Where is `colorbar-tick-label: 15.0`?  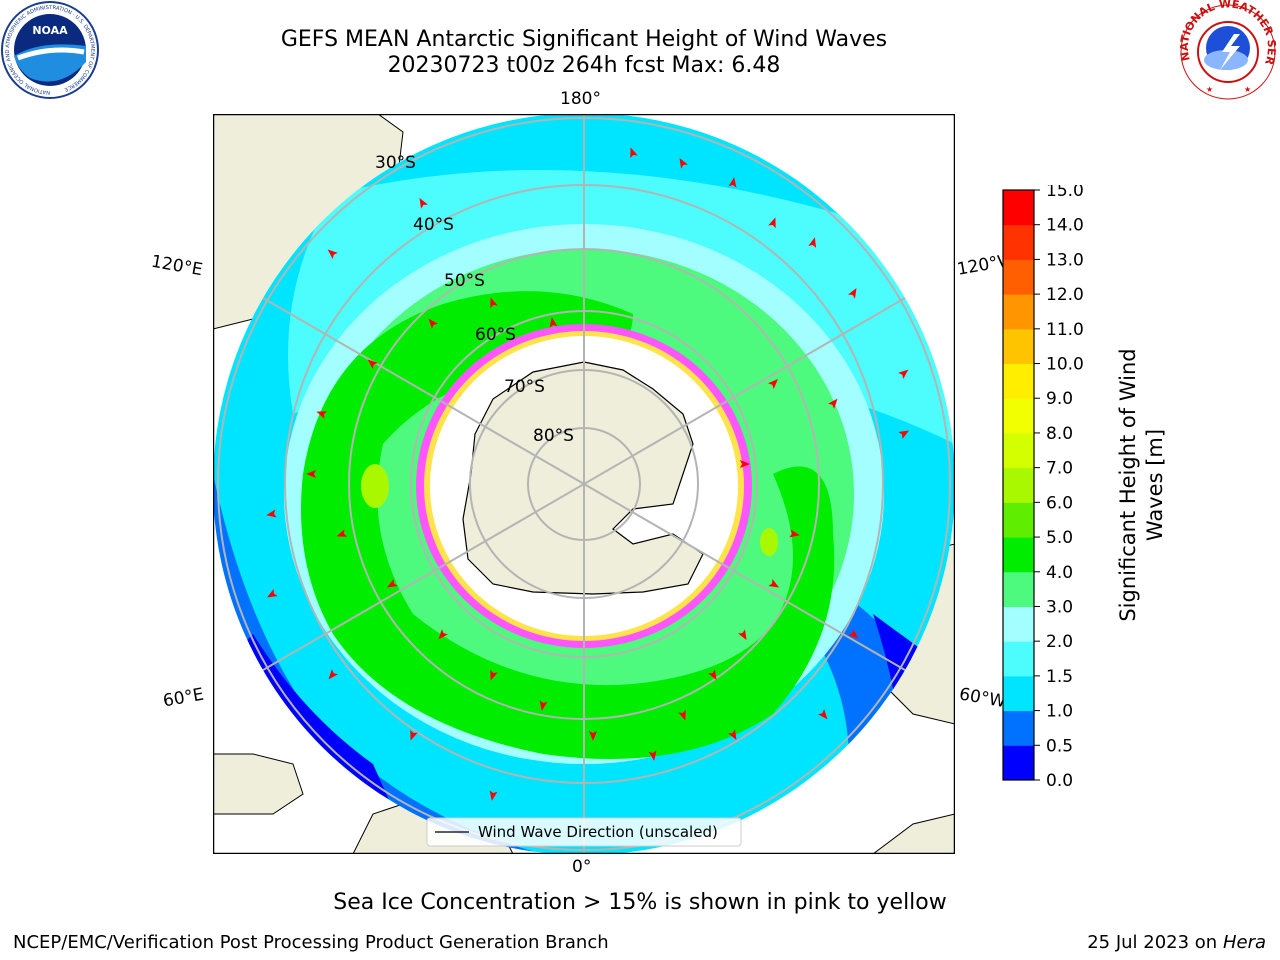
colorbar-tick-label: 15.0 is located at coordinates (1065, 193).